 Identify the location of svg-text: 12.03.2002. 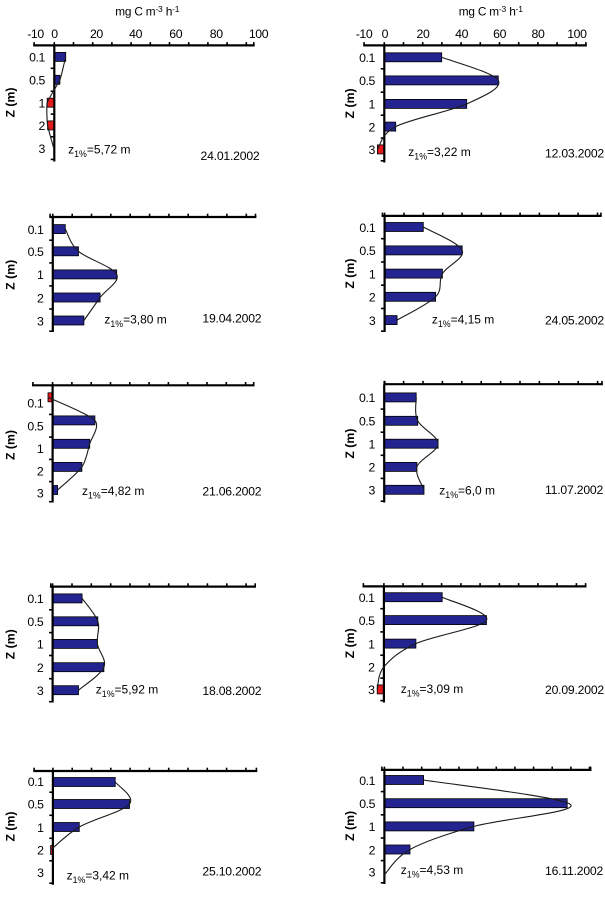
(574, 154).